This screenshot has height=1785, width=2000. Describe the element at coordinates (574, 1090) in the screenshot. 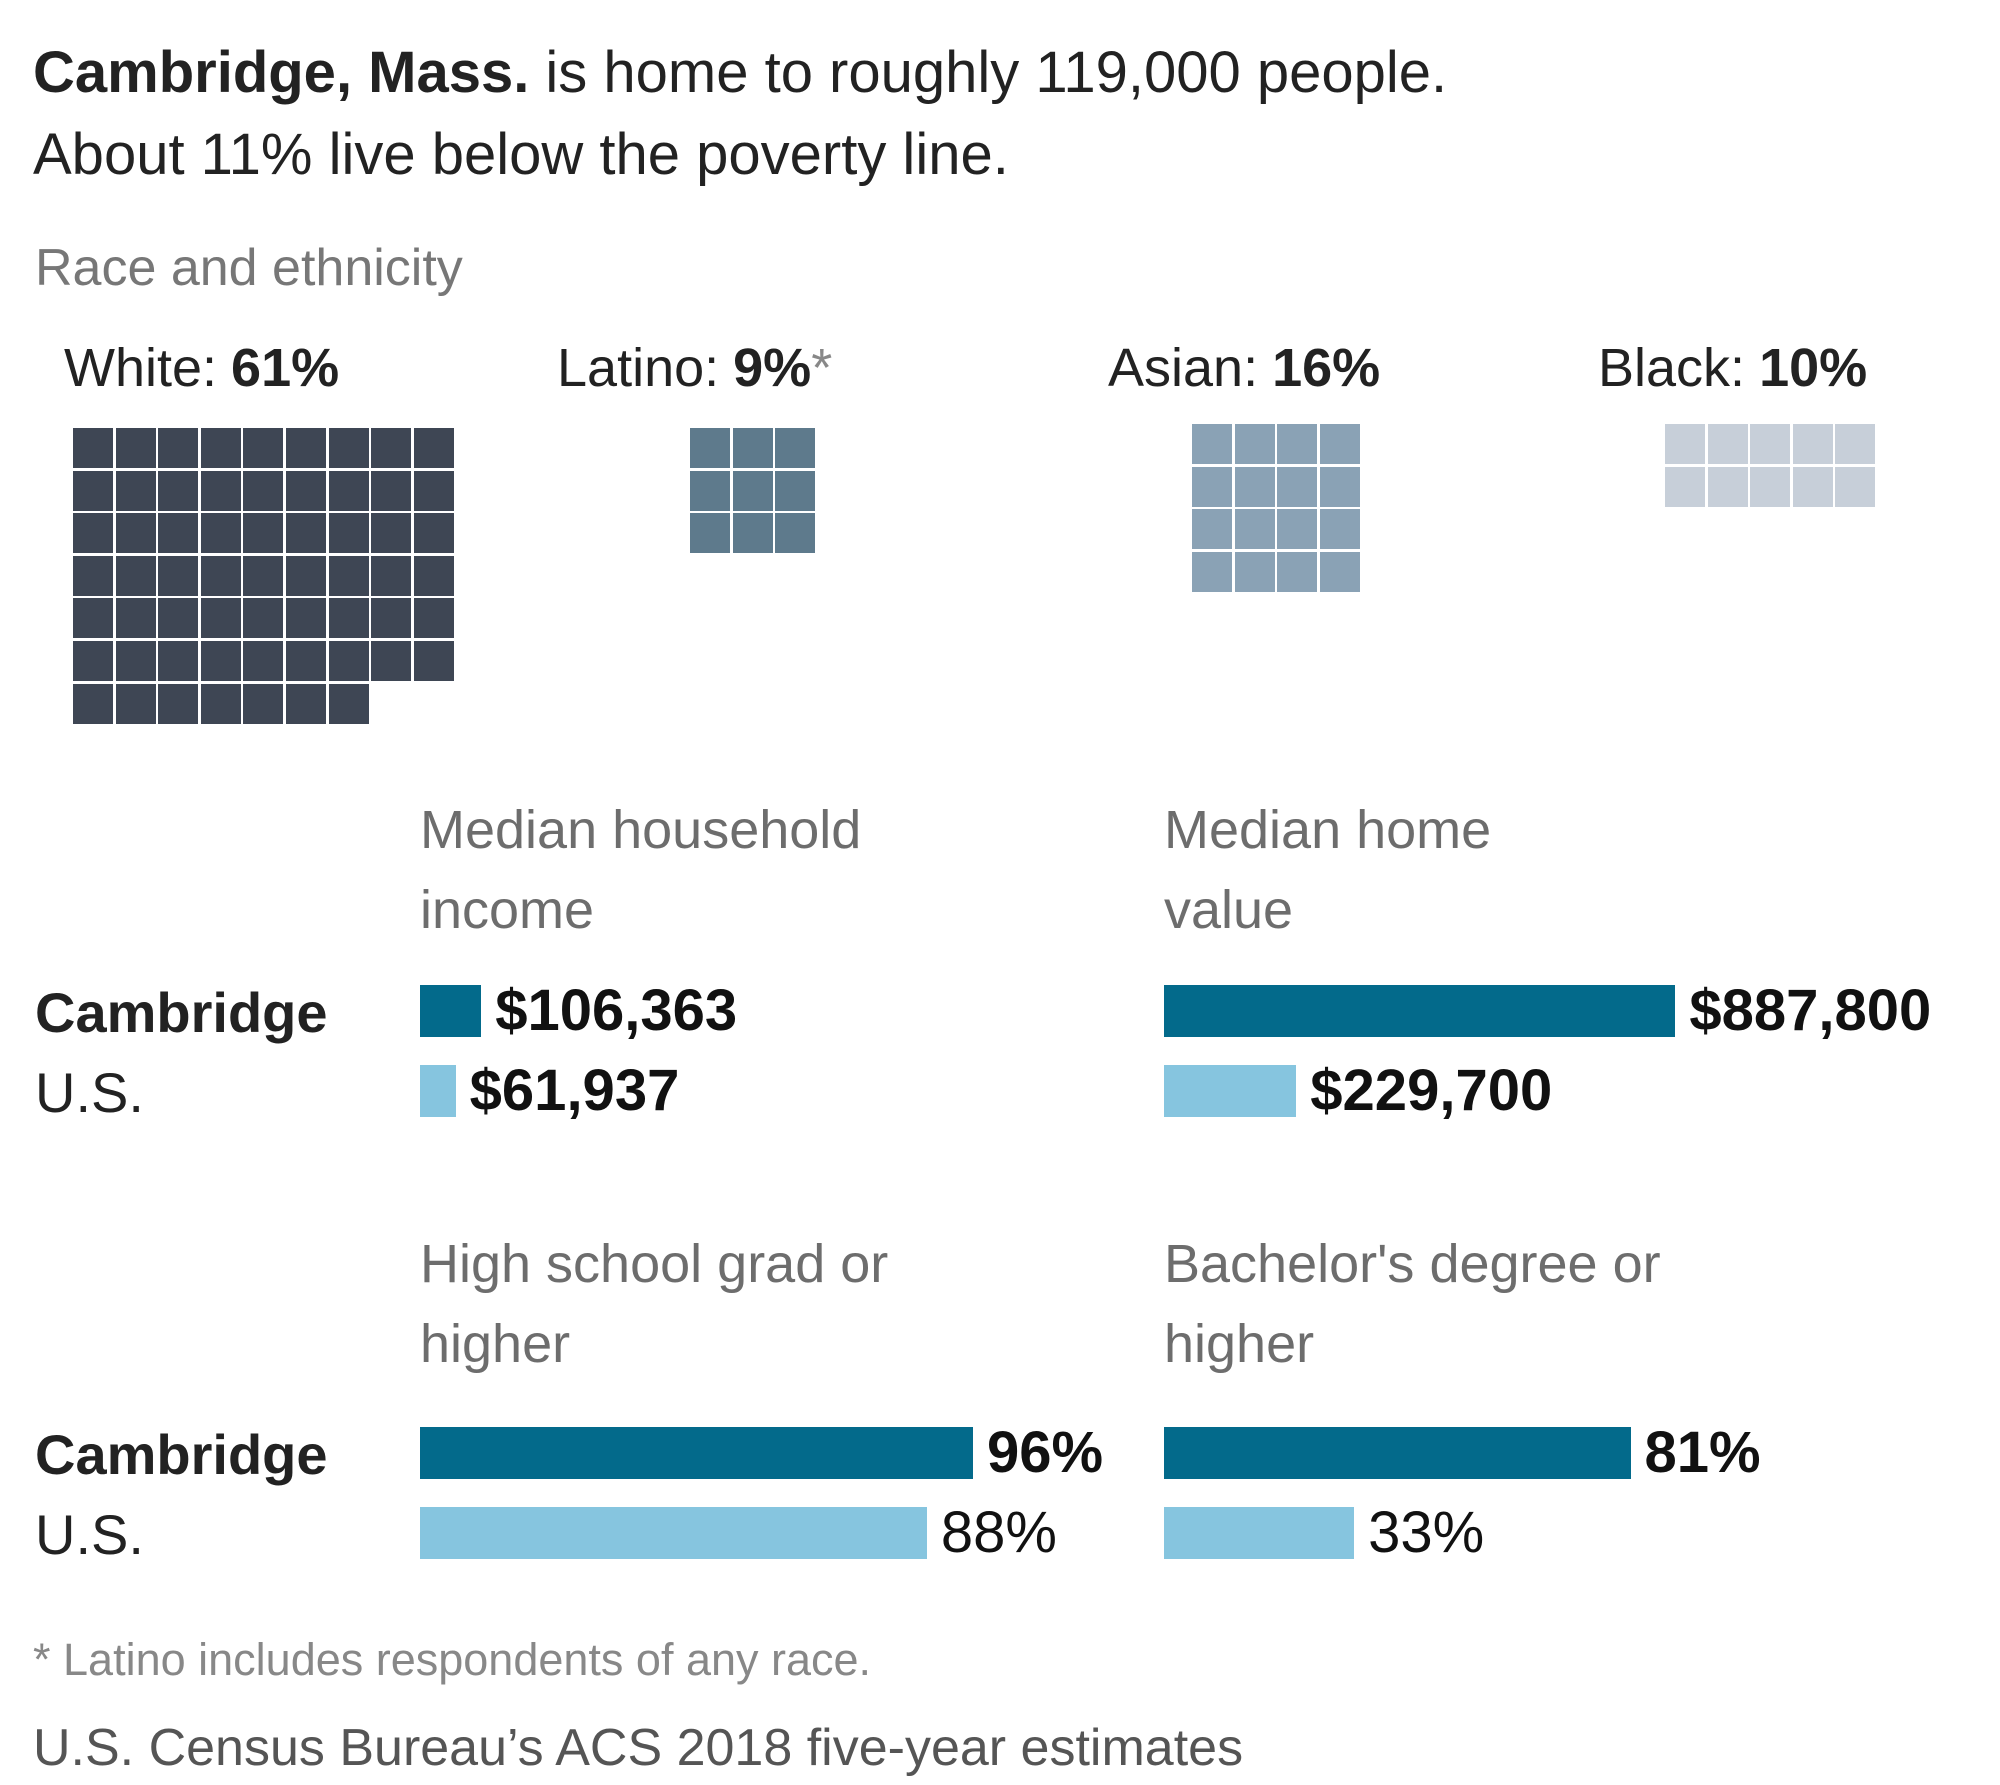

I see `value-label: $61,937` at that location.